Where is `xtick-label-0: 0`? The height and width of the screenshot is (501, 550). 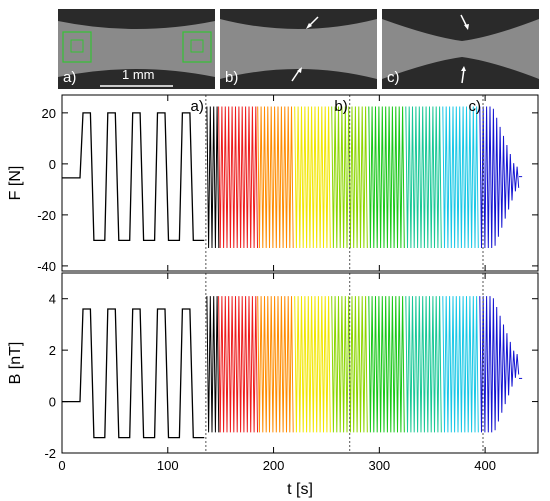
xtick-label-0: 0 is located at coordinates (61, 465).